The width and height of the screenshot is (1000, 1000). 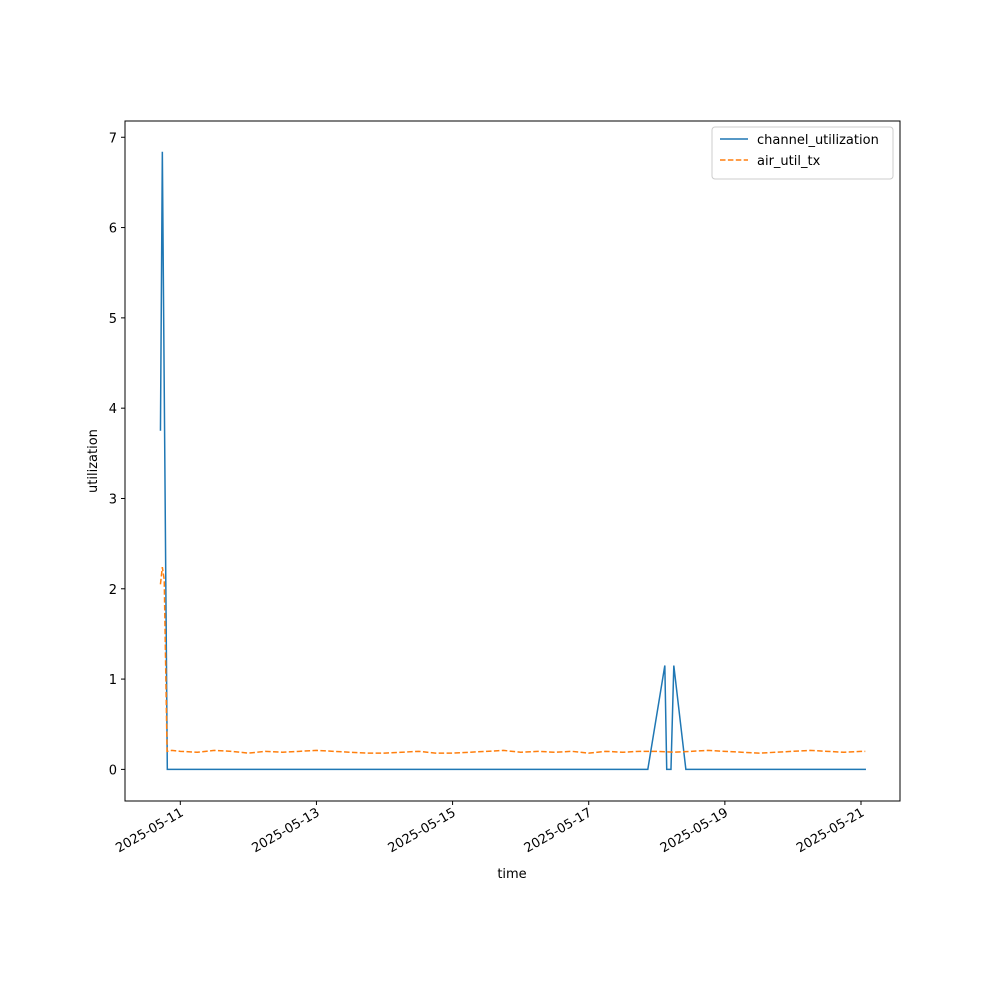 What do you see at coordinates (113, 680) in the screenshot?
I see `y-tick-label: 1` at bounding box center [113, 680].